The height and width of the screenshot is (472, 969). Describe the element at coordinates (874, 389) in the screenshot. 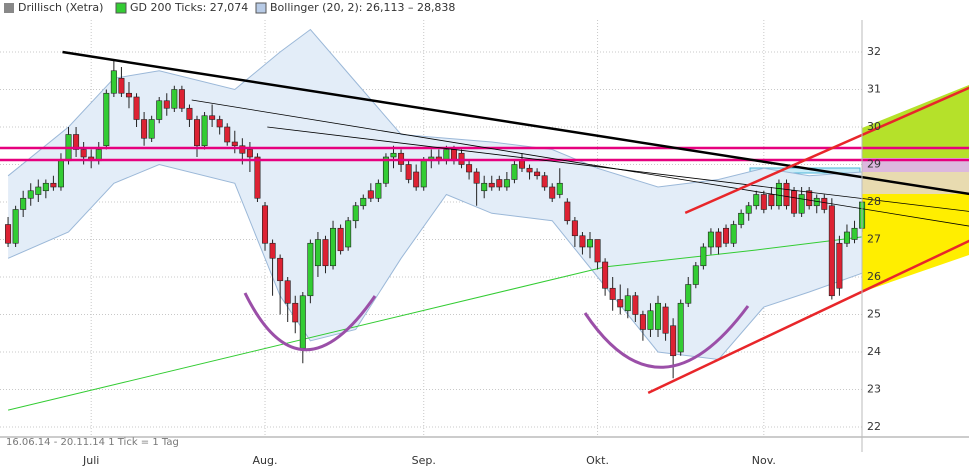

I see `y-tick-label: 23` at that location.